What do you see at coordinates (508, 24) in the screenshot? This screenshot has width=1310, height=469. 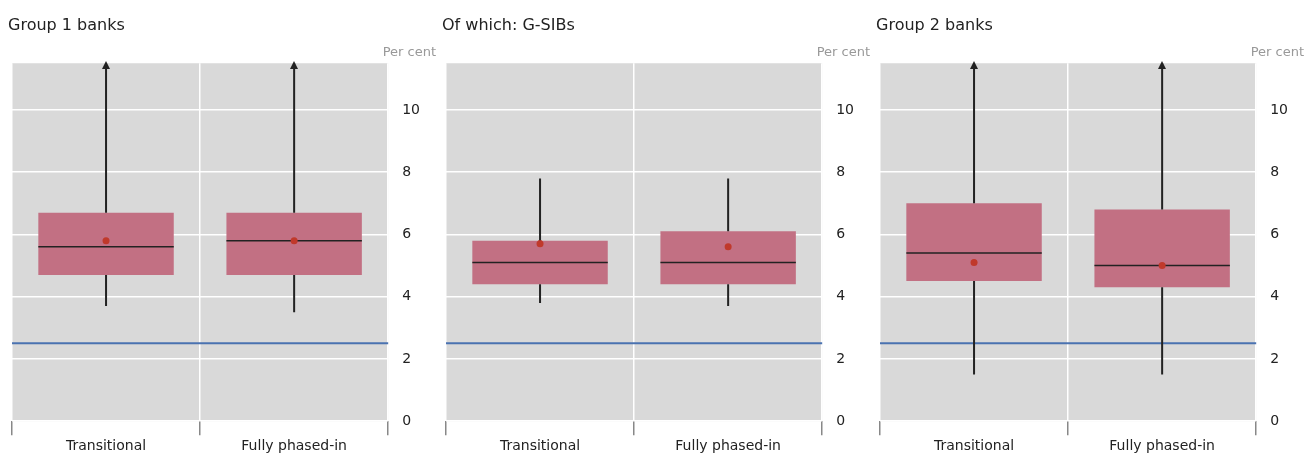 I see `chart-title: Of which: G-SIBs` at bounding box center [508, 24].